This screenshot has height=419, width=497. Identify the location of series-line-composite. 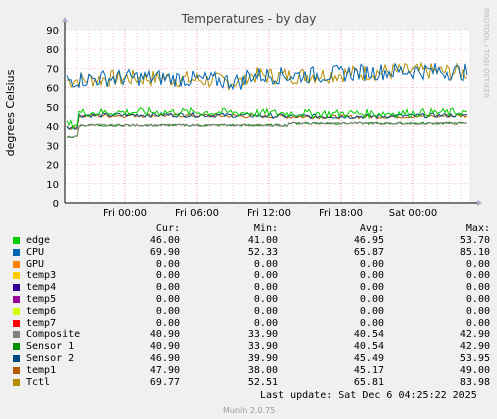
(267, 129).